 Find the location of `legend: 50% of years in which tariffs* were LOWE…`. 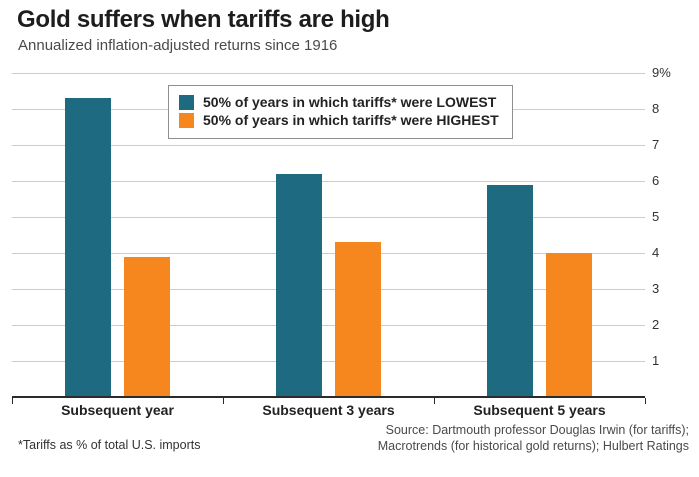

legend: 50% of years in which tariffs* were LOWE… is located at coordinates (340, 112).